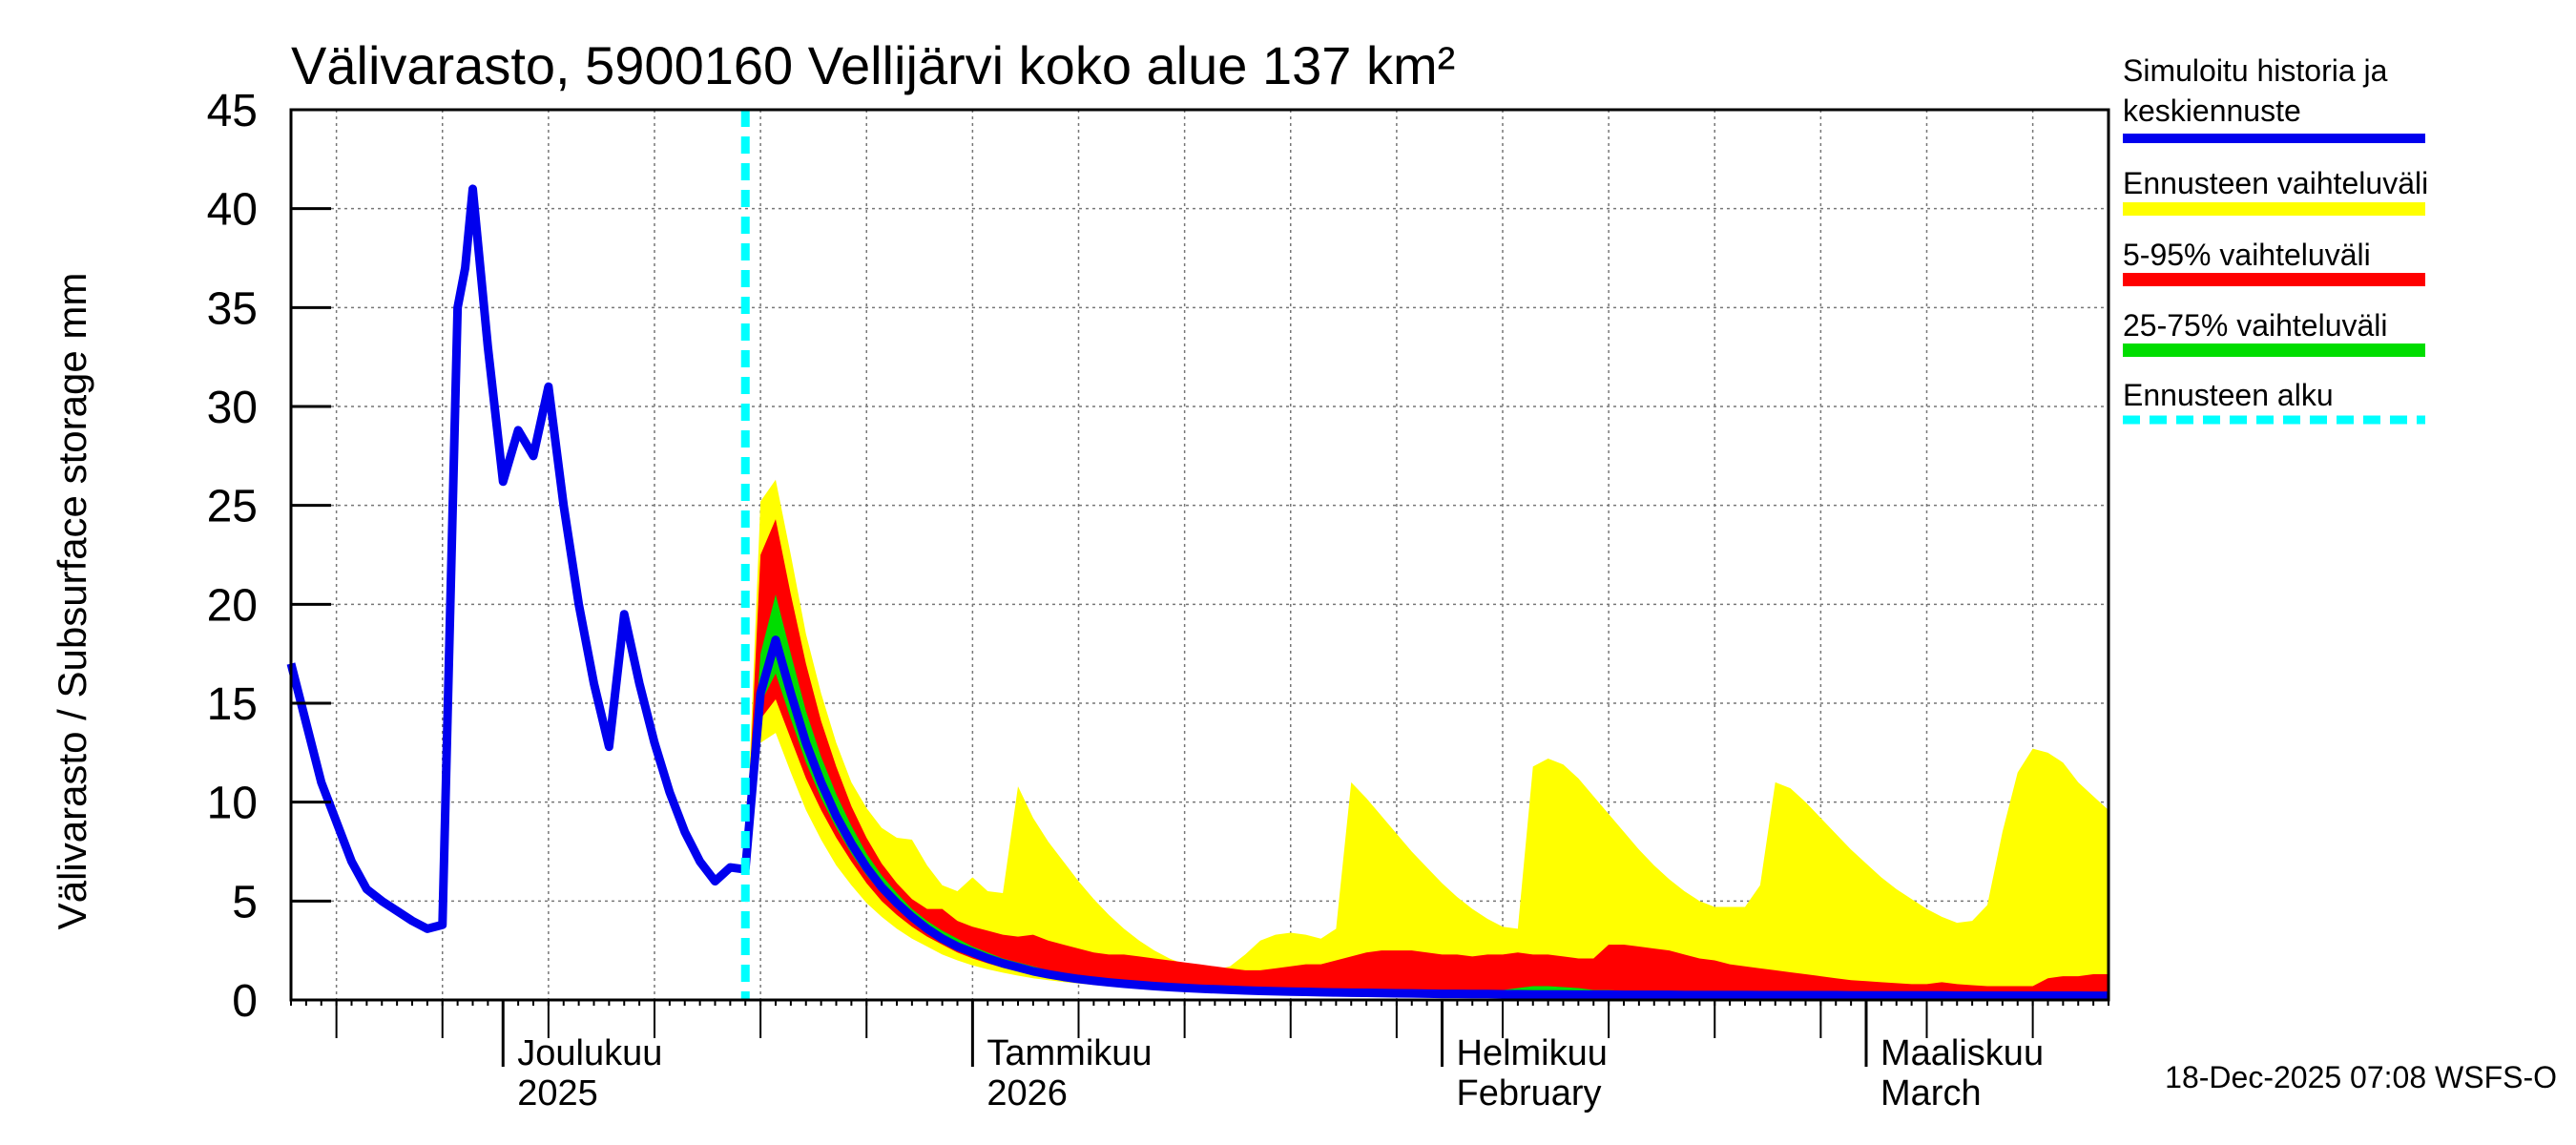 The width and height of the screenshot is (2576, 1145). What do you see at coordinates (2275, 183) in the screenshot?
I see `legend-range-label: Ennusteen vaihteluväli` at bounding box center [2275, 183].